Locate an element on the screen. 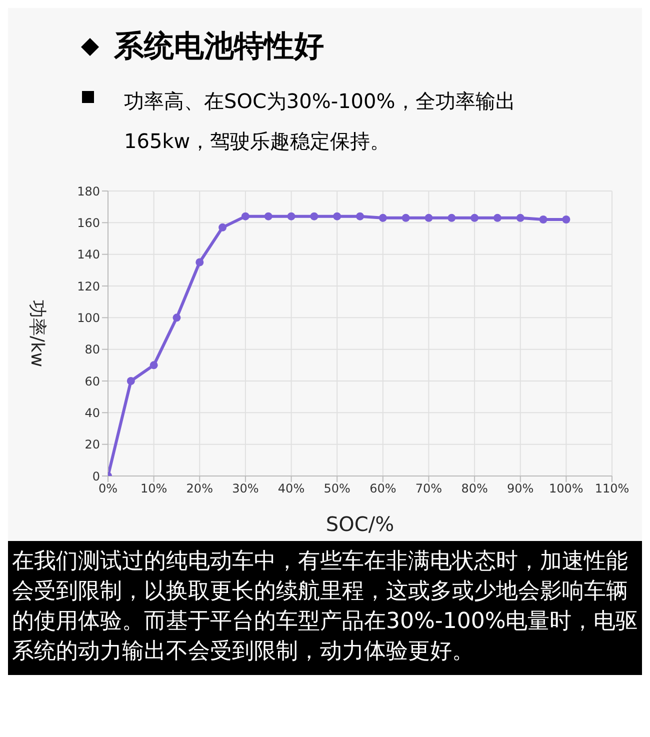  y-tick-label: 0 is located at coordinates (96, 476).